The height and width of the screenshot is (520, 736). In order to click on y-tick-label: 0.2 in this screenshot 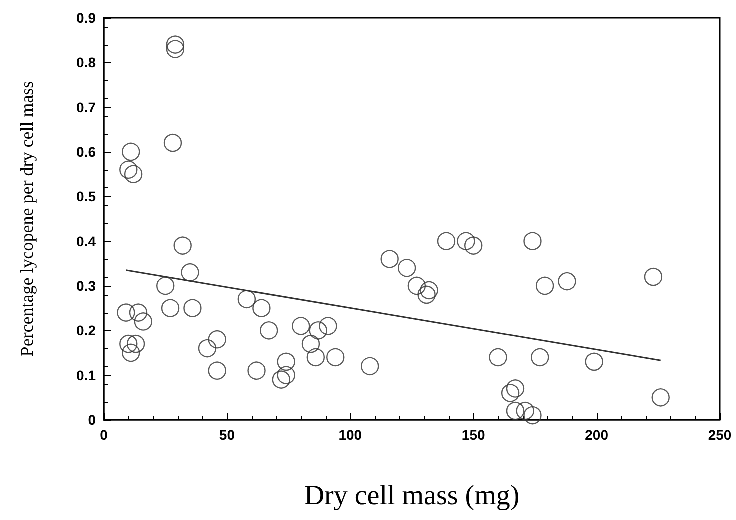, I will do `click(86, 330)`.